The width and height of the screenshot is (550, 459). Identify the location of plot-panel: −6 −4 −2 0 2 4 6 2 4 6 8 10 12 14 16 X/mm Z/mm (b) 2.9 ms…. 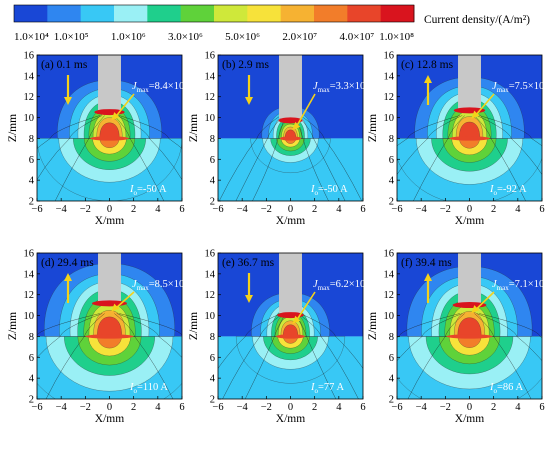
(278, 139).